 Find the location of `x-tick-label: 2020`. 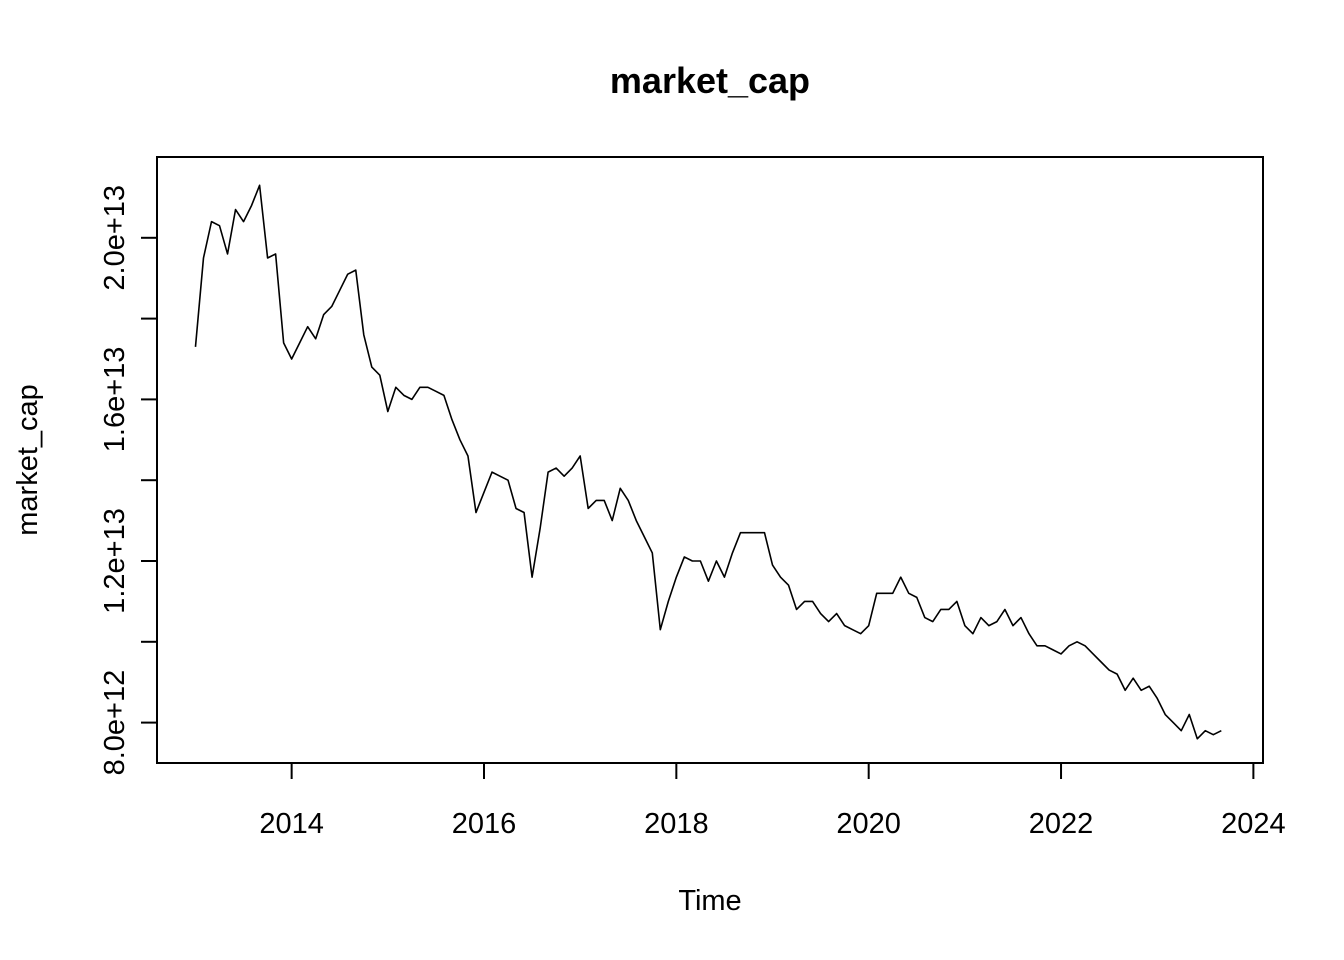

x-tick-label: 2020 is located at coordinates (868, 824).